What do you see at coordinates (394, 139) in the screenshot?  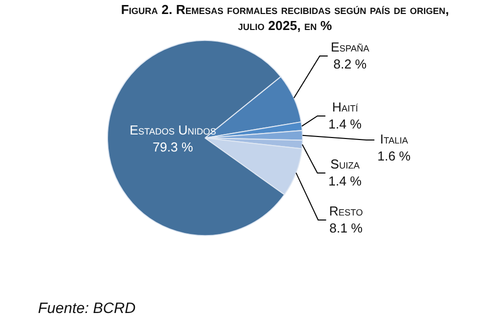 I see `slice-label: Italia` at bounding box center [394, 139].